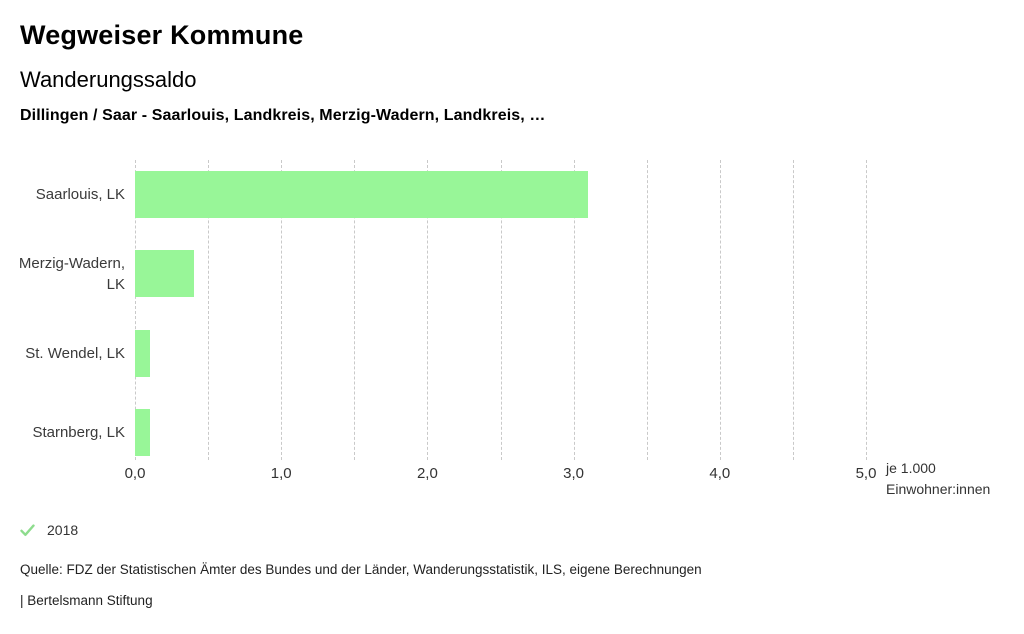  What do you see at coordinates (911, 468) in the screenshot?
I see `axis-unit-line1: je 1.000` at bounding box center [911, 468].